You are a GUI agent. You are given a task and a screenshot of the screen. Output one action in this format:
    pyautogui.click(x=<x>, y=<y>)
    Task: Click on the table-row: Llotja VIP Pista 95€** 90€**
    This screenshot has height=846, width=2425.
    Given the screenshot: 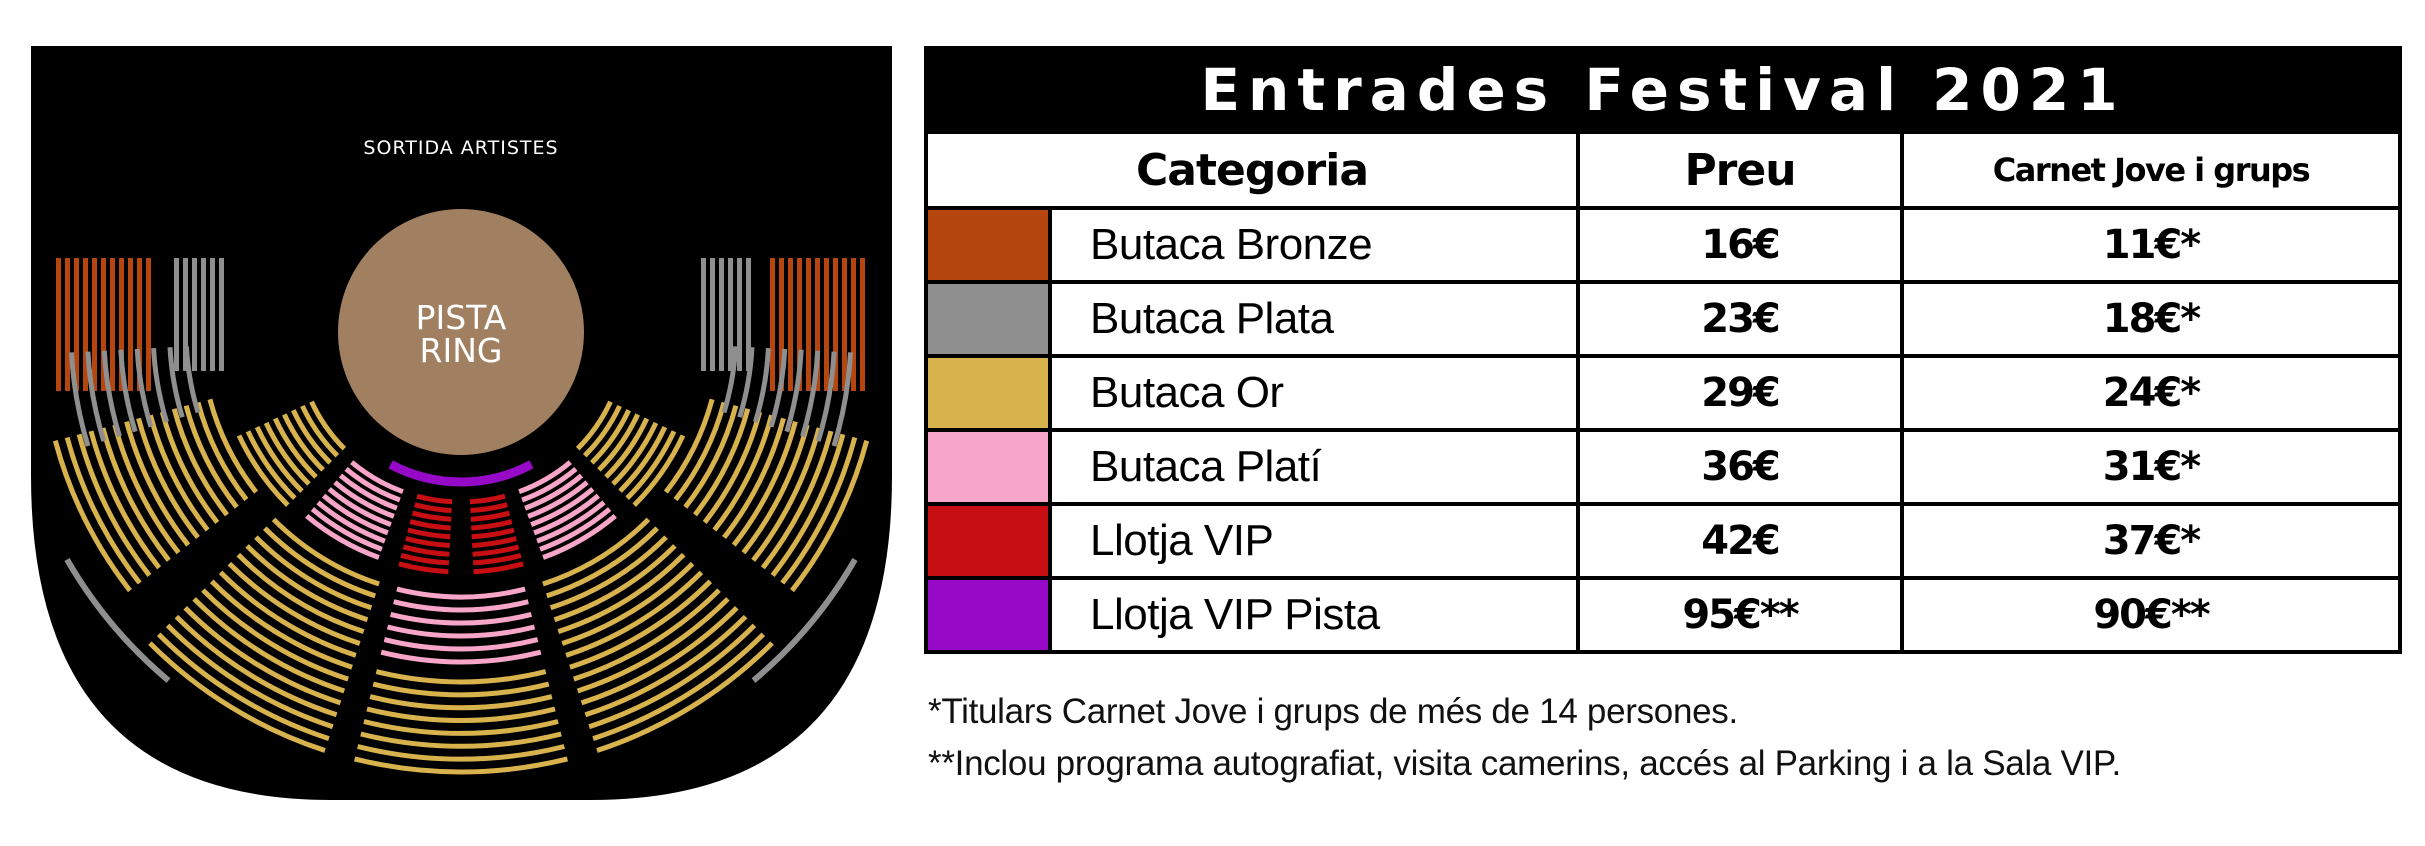 What is the action you would take?
    pyautogui.click(x=1663, y=615)
    